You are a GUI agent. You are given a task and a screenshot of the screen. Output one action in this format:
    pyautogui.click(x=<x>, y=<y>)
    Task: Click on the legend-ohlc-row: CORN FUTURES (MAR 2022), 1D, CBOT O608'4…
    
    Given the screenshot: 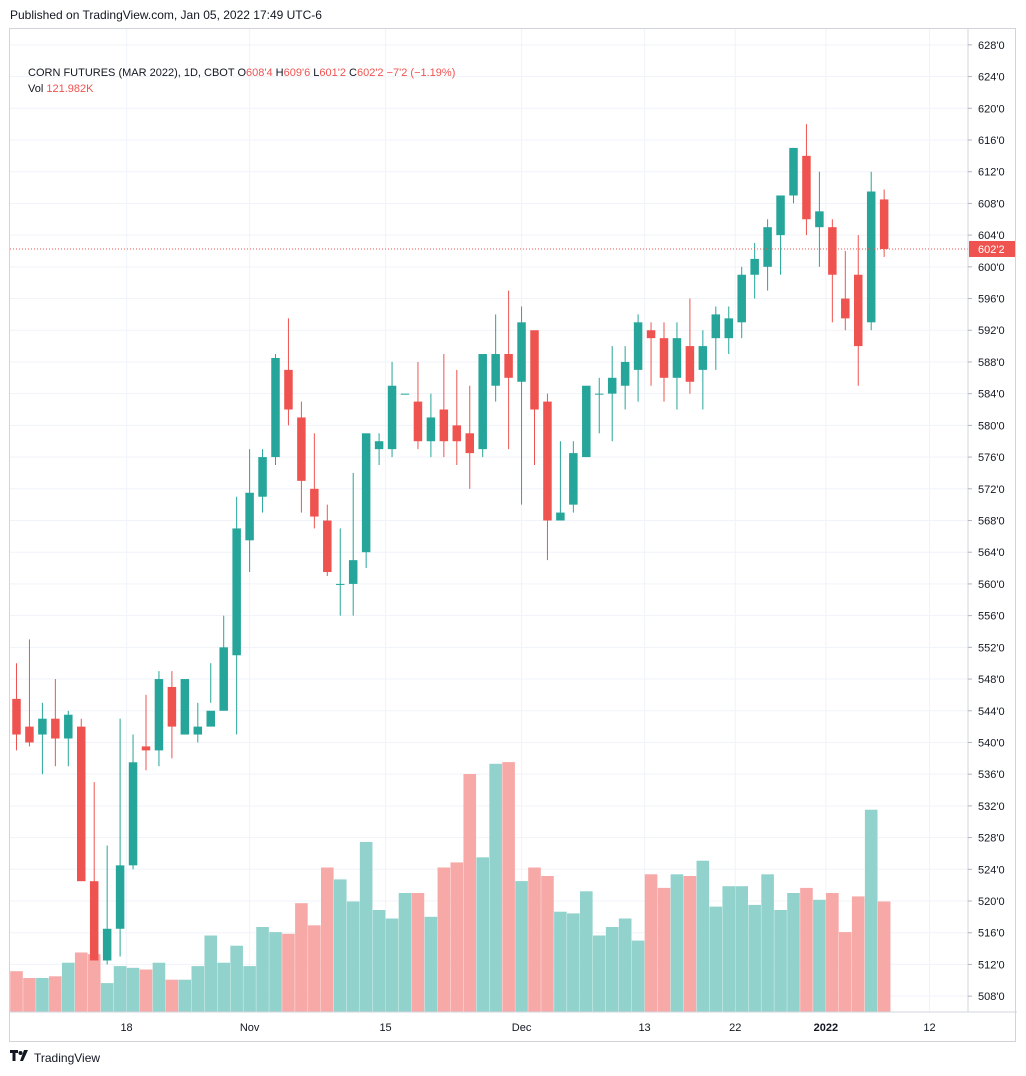 What is the action you would take?
    pyautogui.click(x=241, y=73)
    